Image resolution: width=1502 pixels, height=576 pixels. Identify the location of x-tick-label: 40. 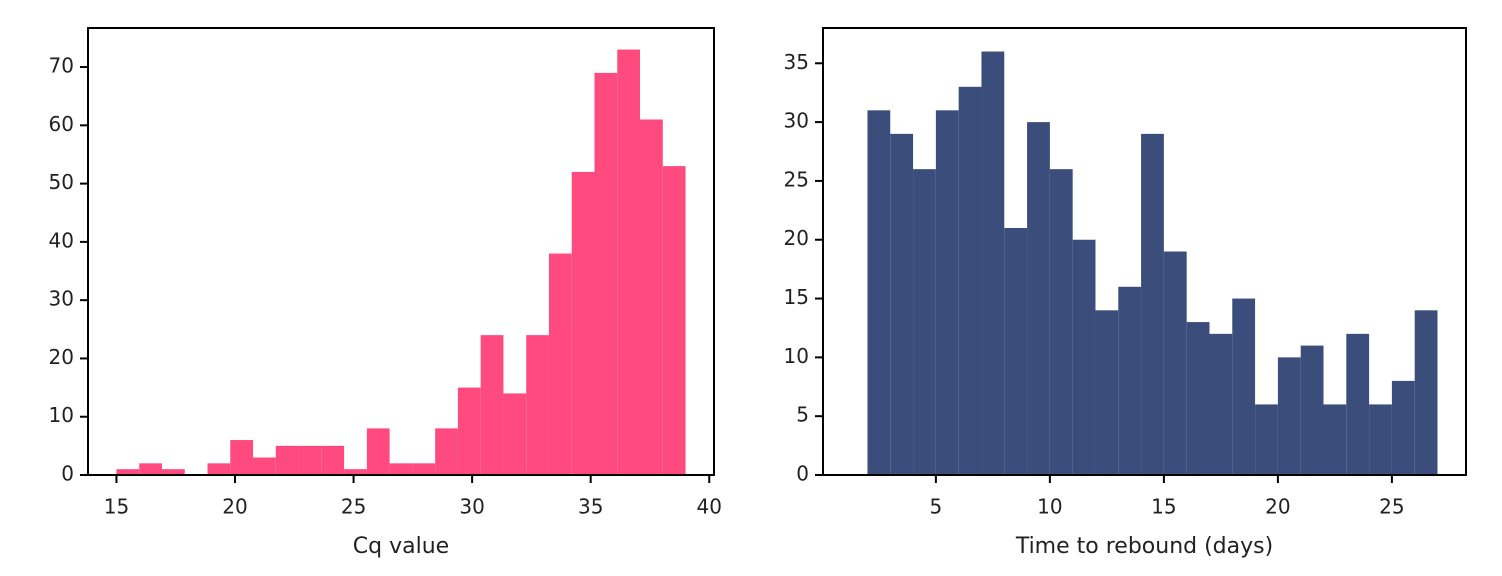
(709, 507).